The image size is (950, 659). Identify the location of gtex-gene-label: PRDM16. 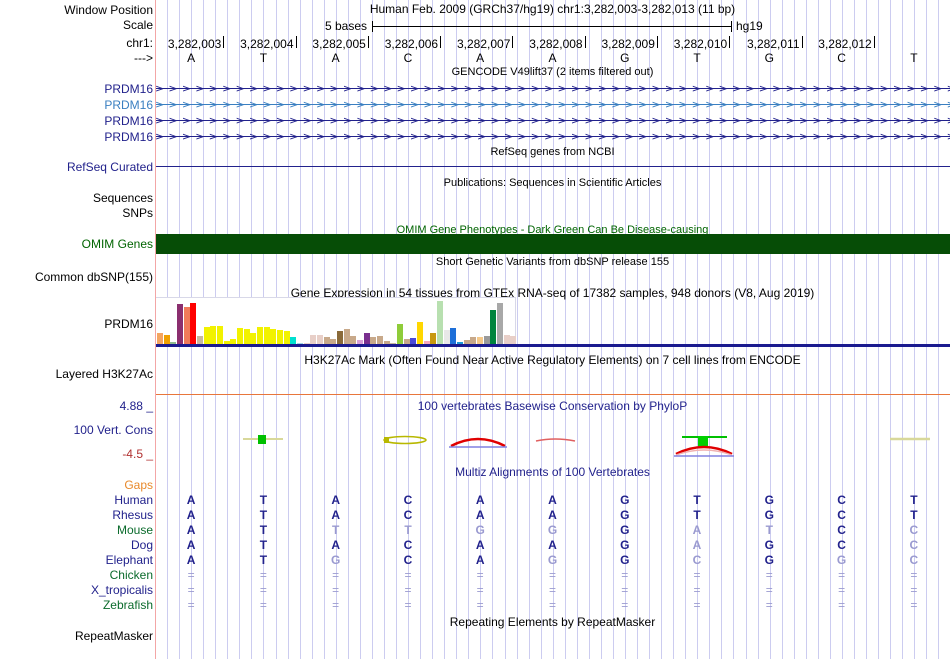
(128, 324).